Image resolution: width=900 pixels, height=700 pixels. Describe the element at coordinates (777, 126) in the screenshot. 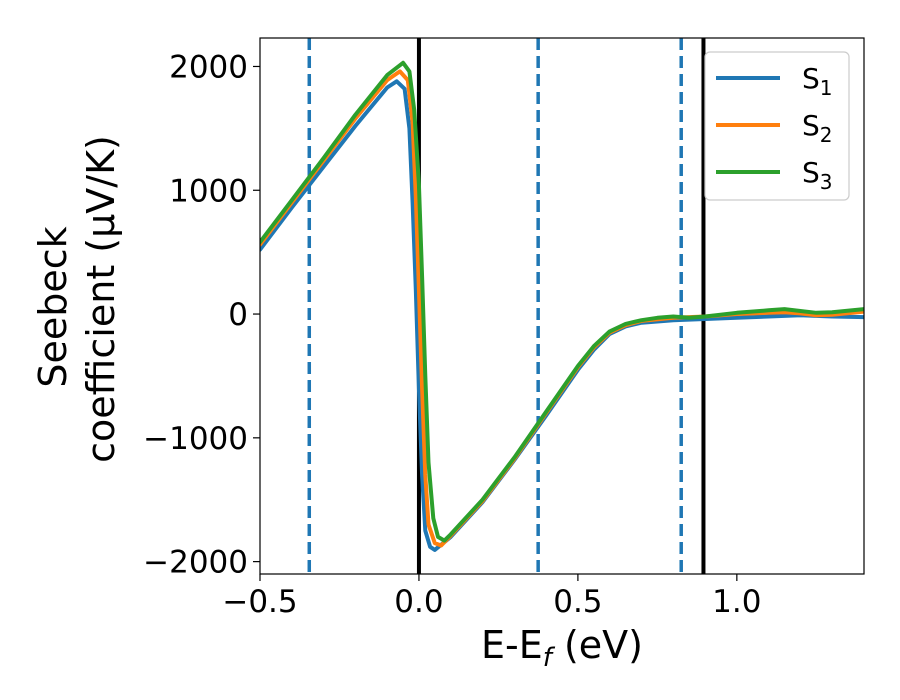

I see `legend: S1 S2 S3` at that location.